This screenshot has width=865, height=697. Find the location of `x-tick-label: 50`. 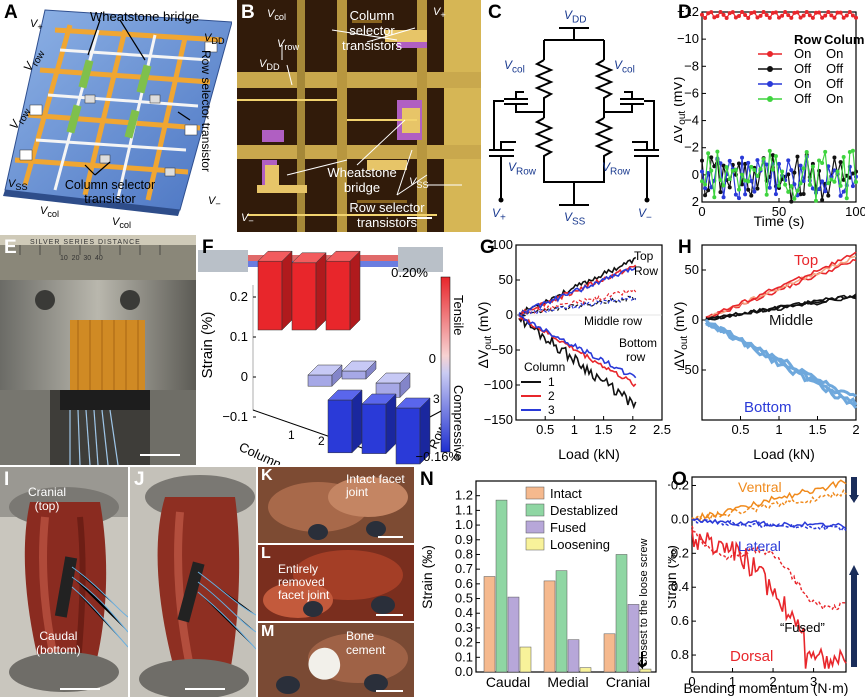

x-tick-label: 50 is located at coordinates (779, 211).